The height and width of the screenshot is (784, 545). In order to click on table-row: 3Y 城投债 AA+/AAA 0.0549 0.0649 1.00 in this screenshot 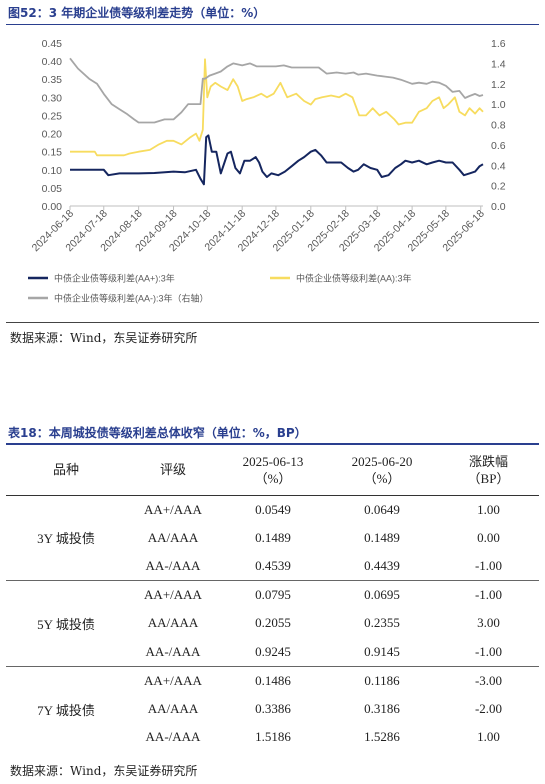, I will do `click(272, 521)`.